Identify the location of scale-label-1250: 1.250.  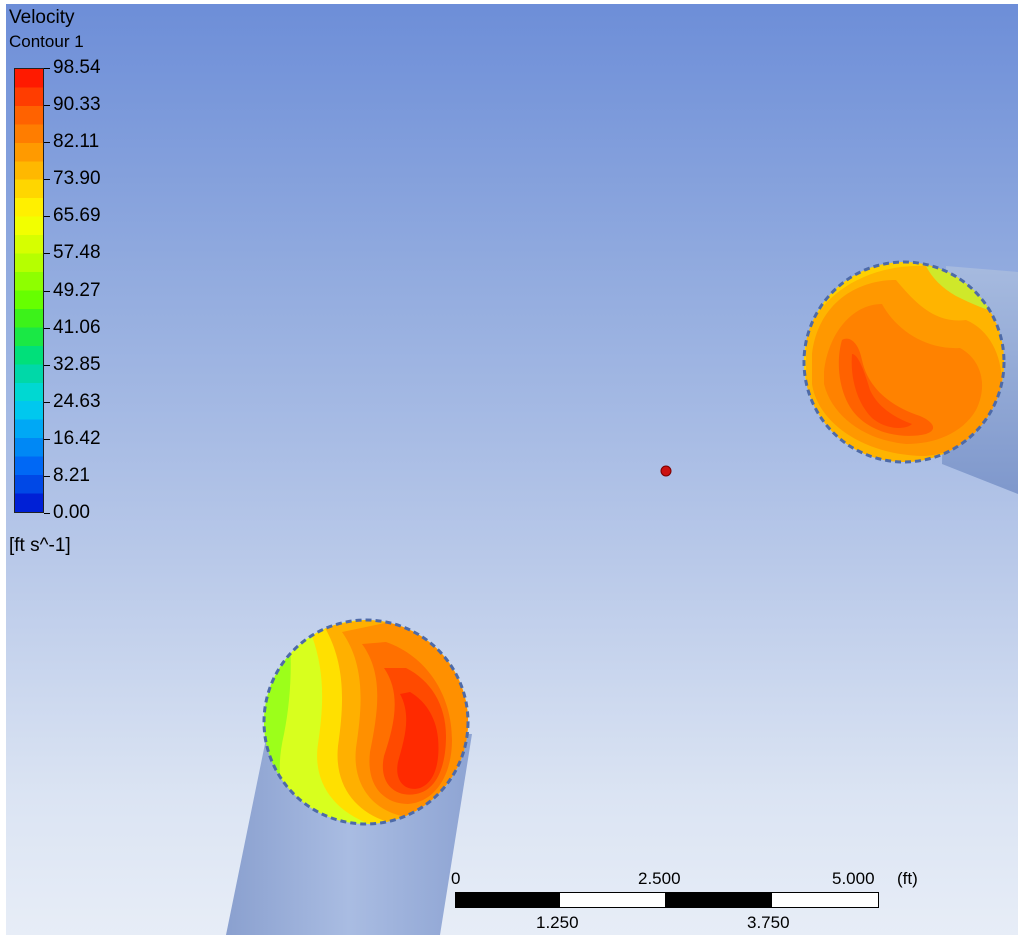
(557, 922).